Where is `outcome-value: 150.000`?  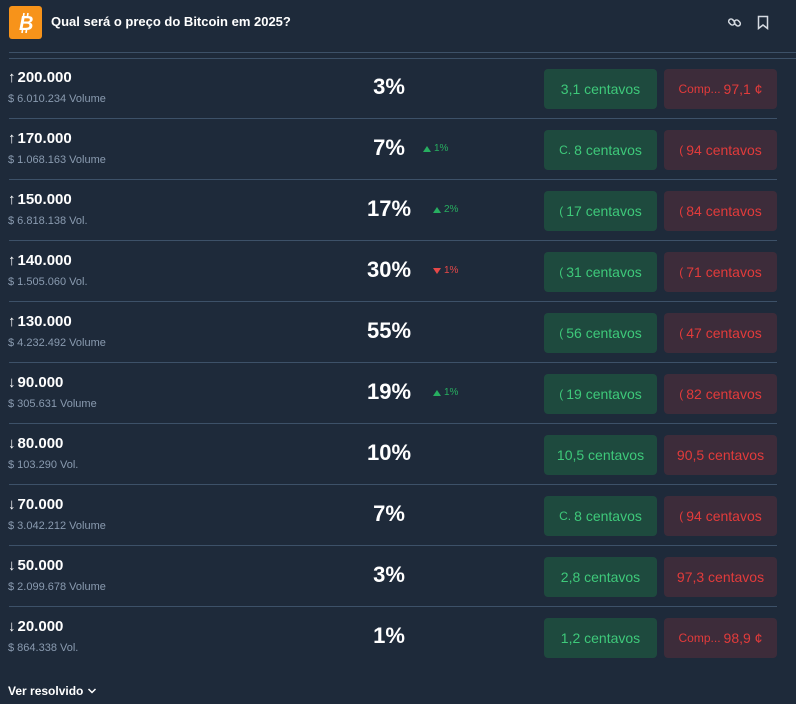 outcome-value: 150.000 is located at coordinates (44, 199).